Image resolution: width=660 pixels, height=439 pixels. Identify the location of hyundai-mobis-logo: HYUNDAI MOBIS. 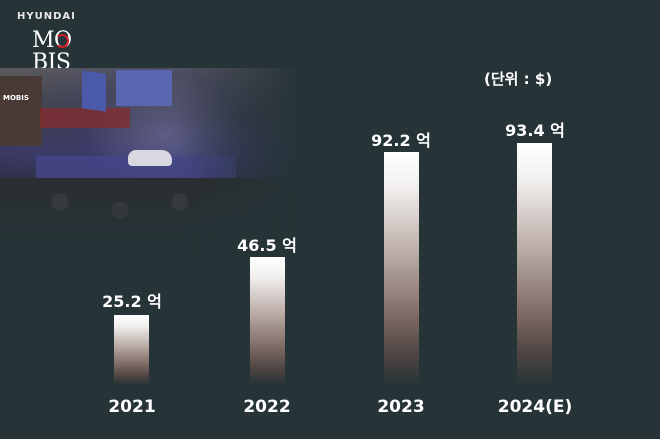
(46, 42).